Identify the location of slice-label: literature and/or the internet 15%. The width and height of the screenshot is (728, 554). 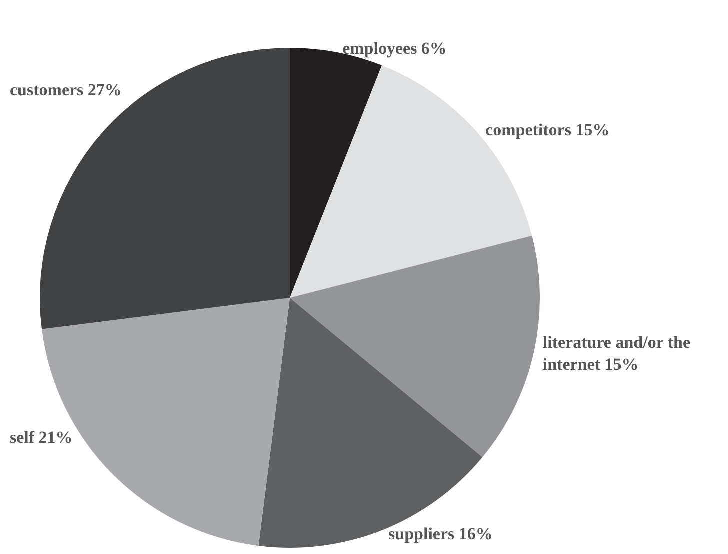
(618, 353).